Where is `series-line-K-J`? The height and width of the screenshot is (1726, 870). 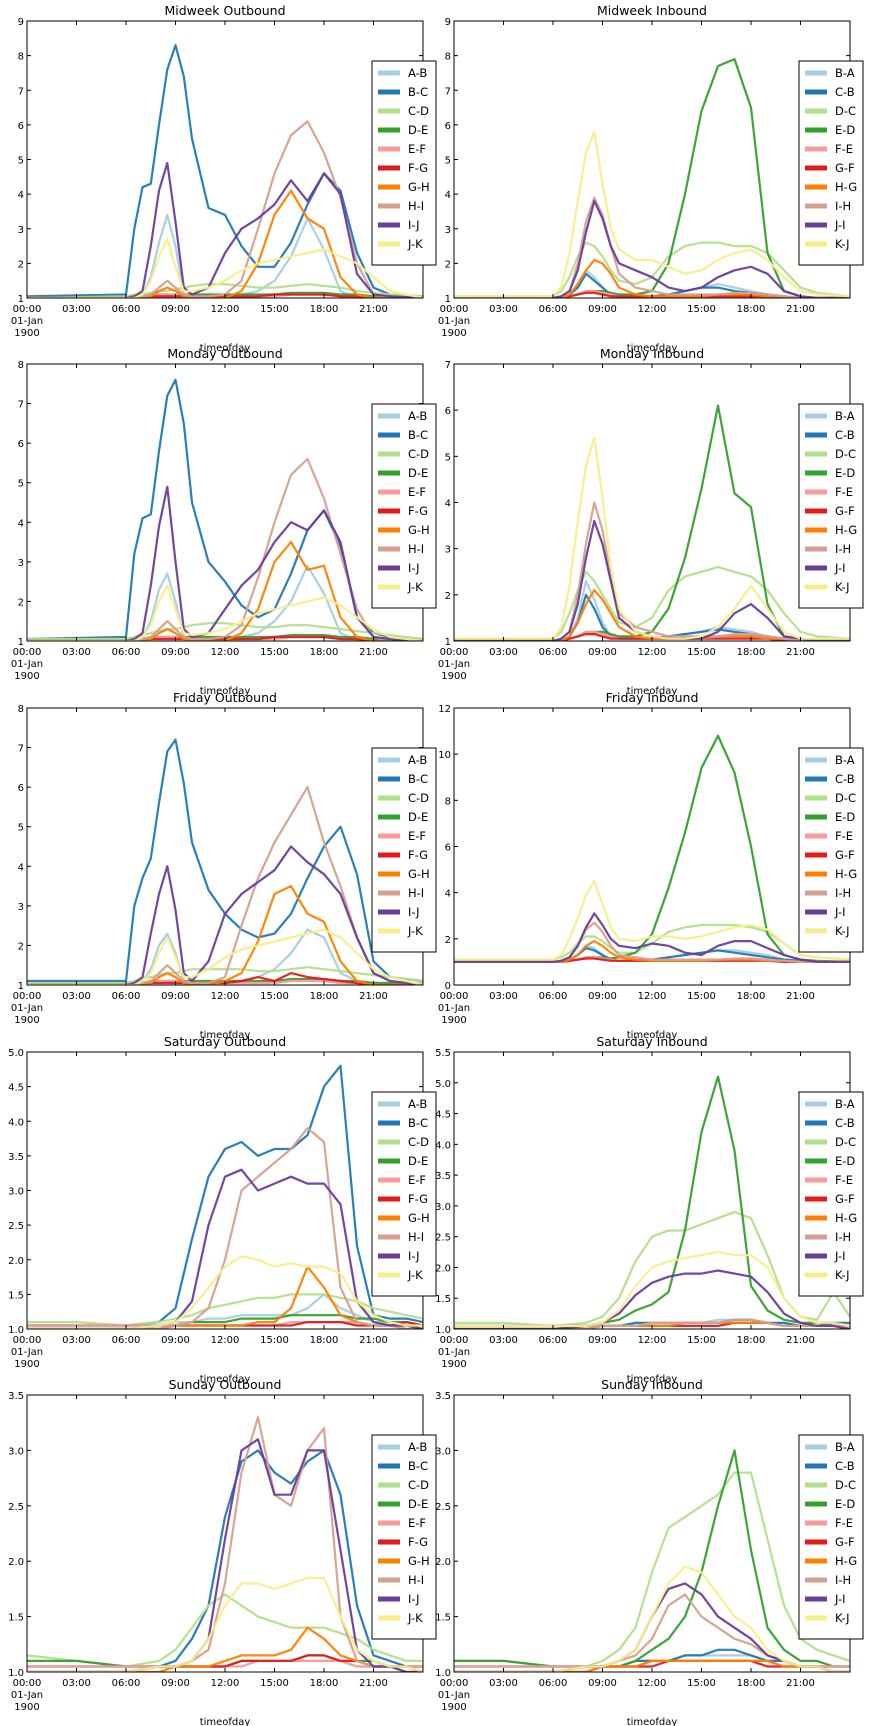
series-line-K-J is located at coordinates (652, 920).